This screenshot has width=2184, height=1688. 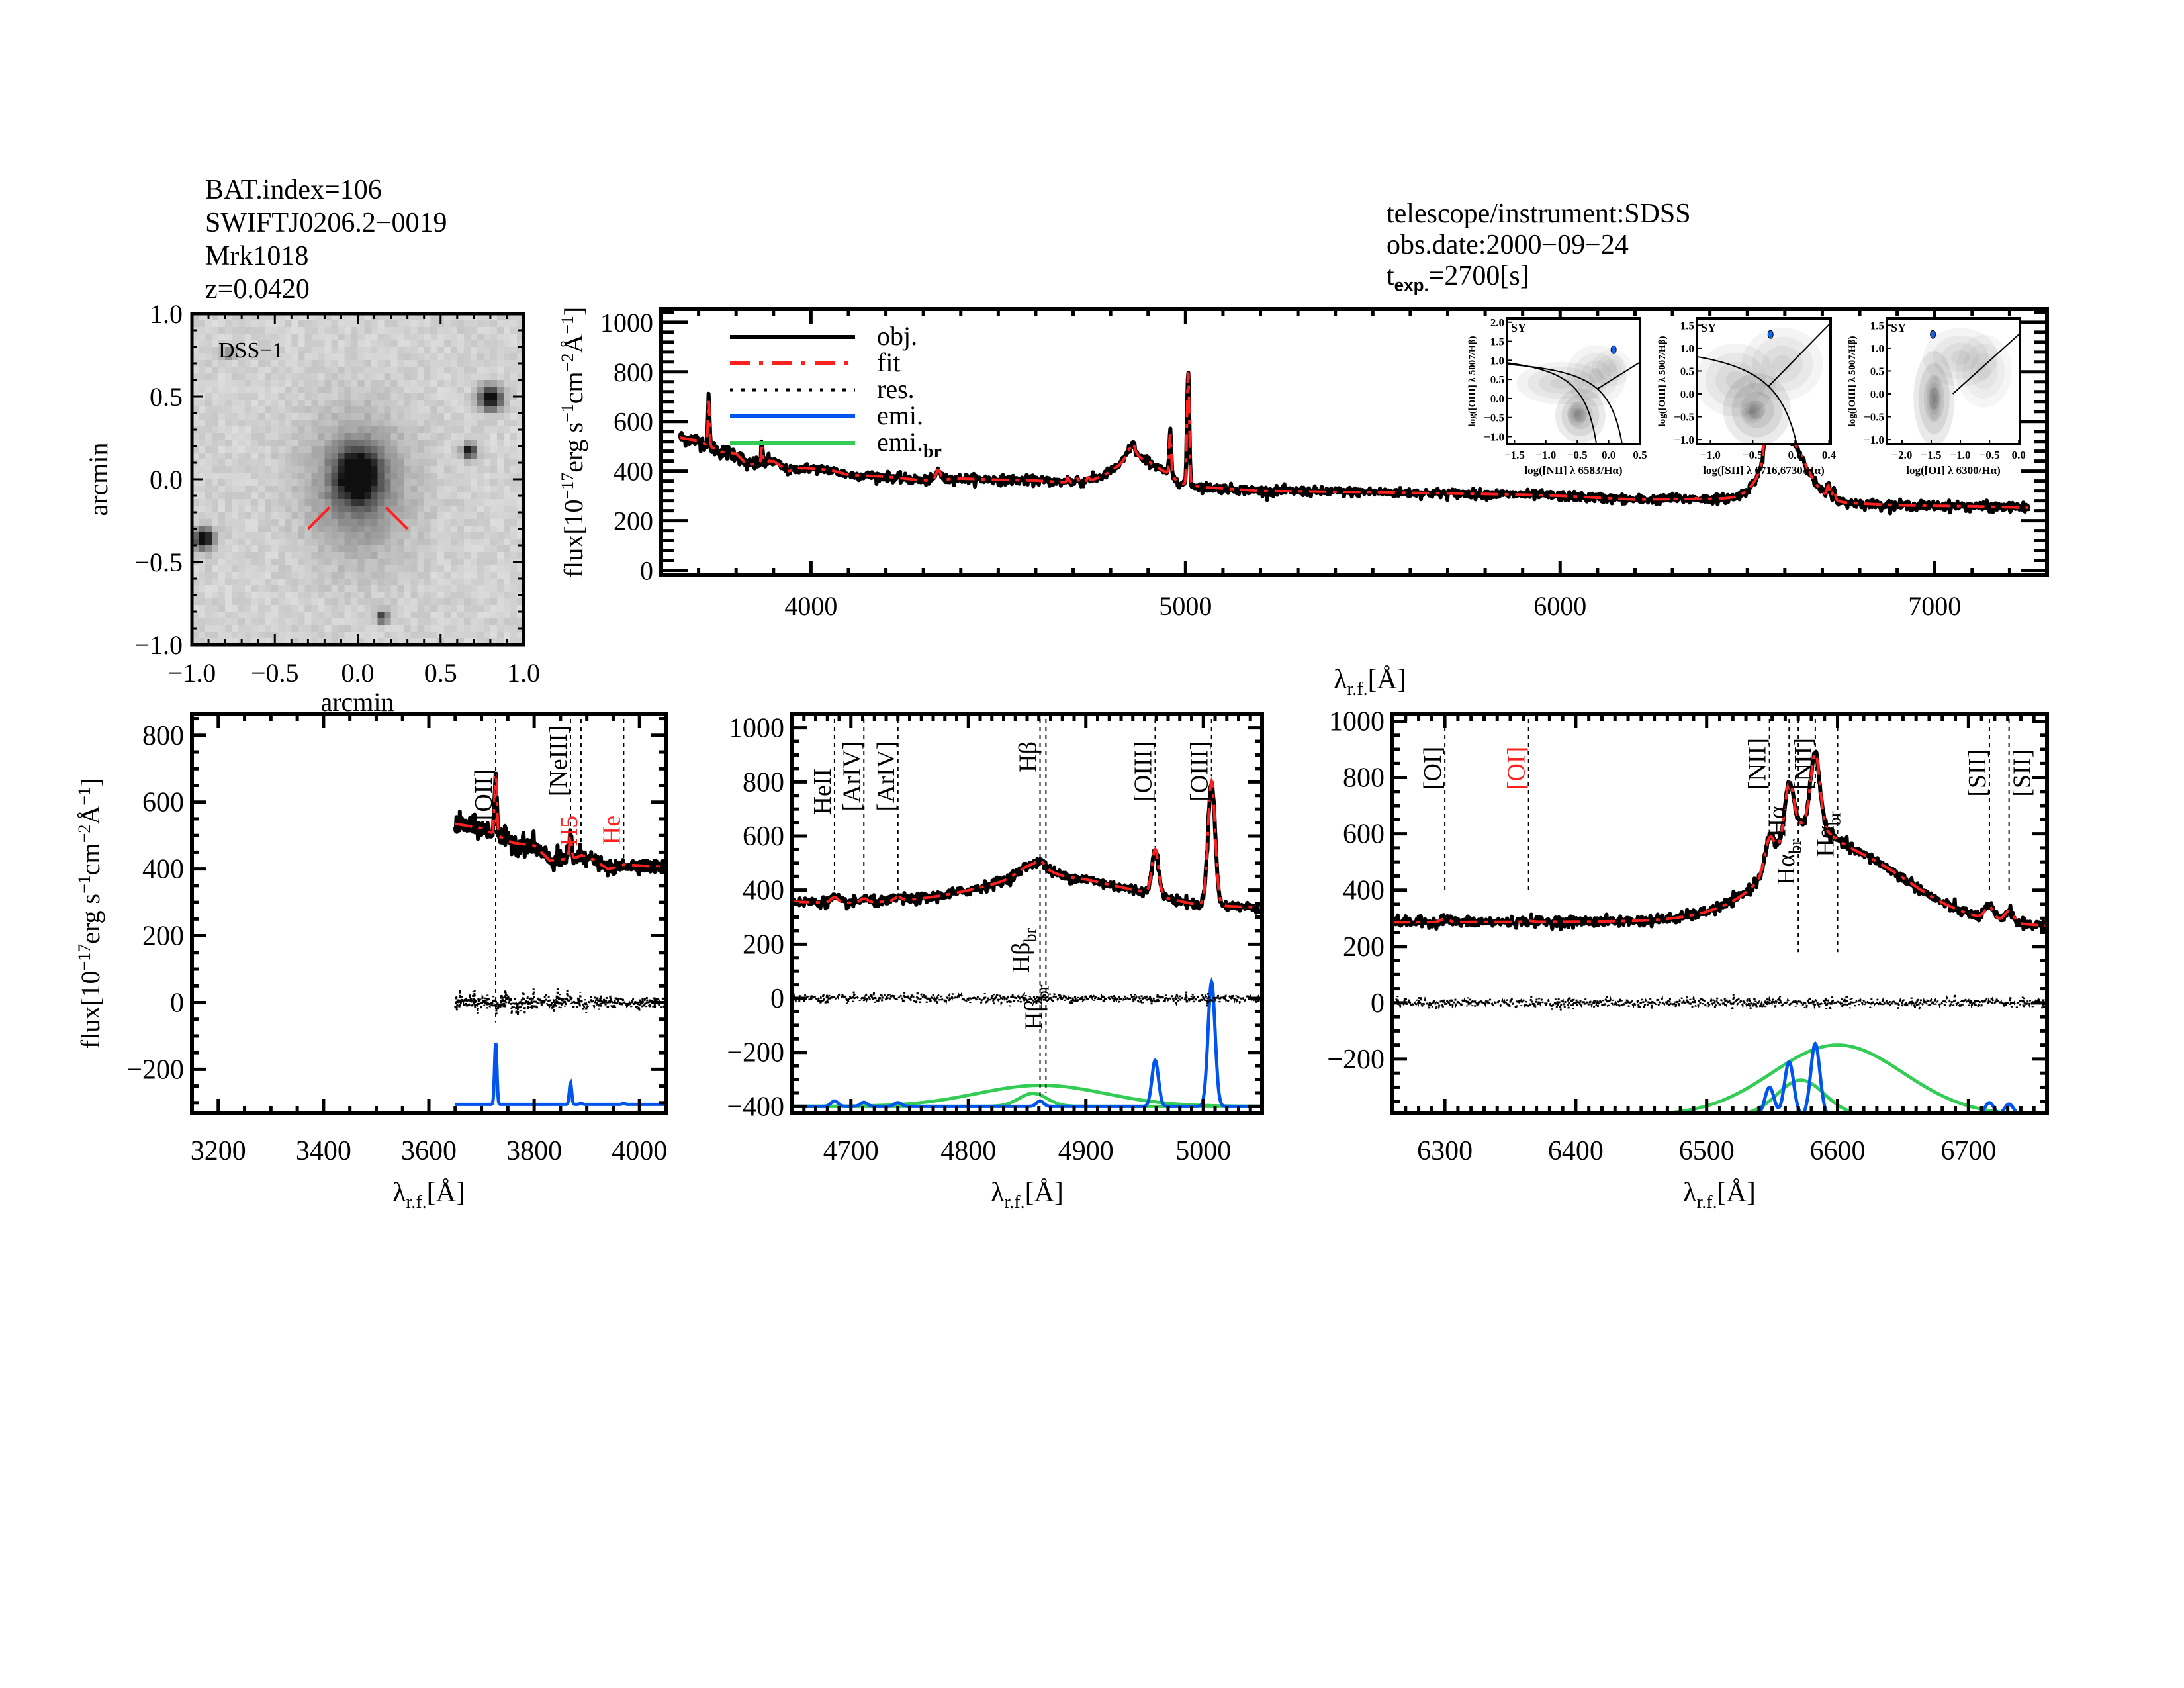 What do you see at coordinates (1494, 418) in the screenshot?
I see `inset-y-tick-label: −0.5` at bounding box center [1494, 418].